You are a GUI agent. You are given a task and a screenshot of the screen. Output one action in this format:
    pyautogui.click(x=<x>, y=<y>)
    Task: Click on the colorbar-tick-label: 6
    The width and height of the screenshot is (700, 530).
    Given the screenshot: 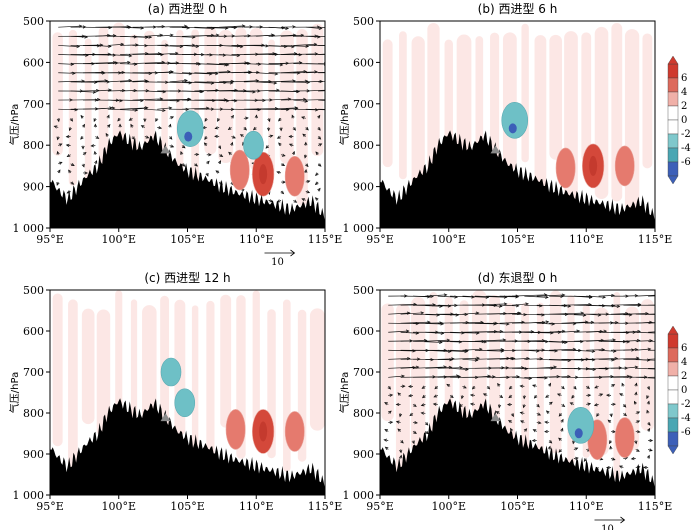 What is the action you would take?
    pyautogui.click(x=684, y=348)
    